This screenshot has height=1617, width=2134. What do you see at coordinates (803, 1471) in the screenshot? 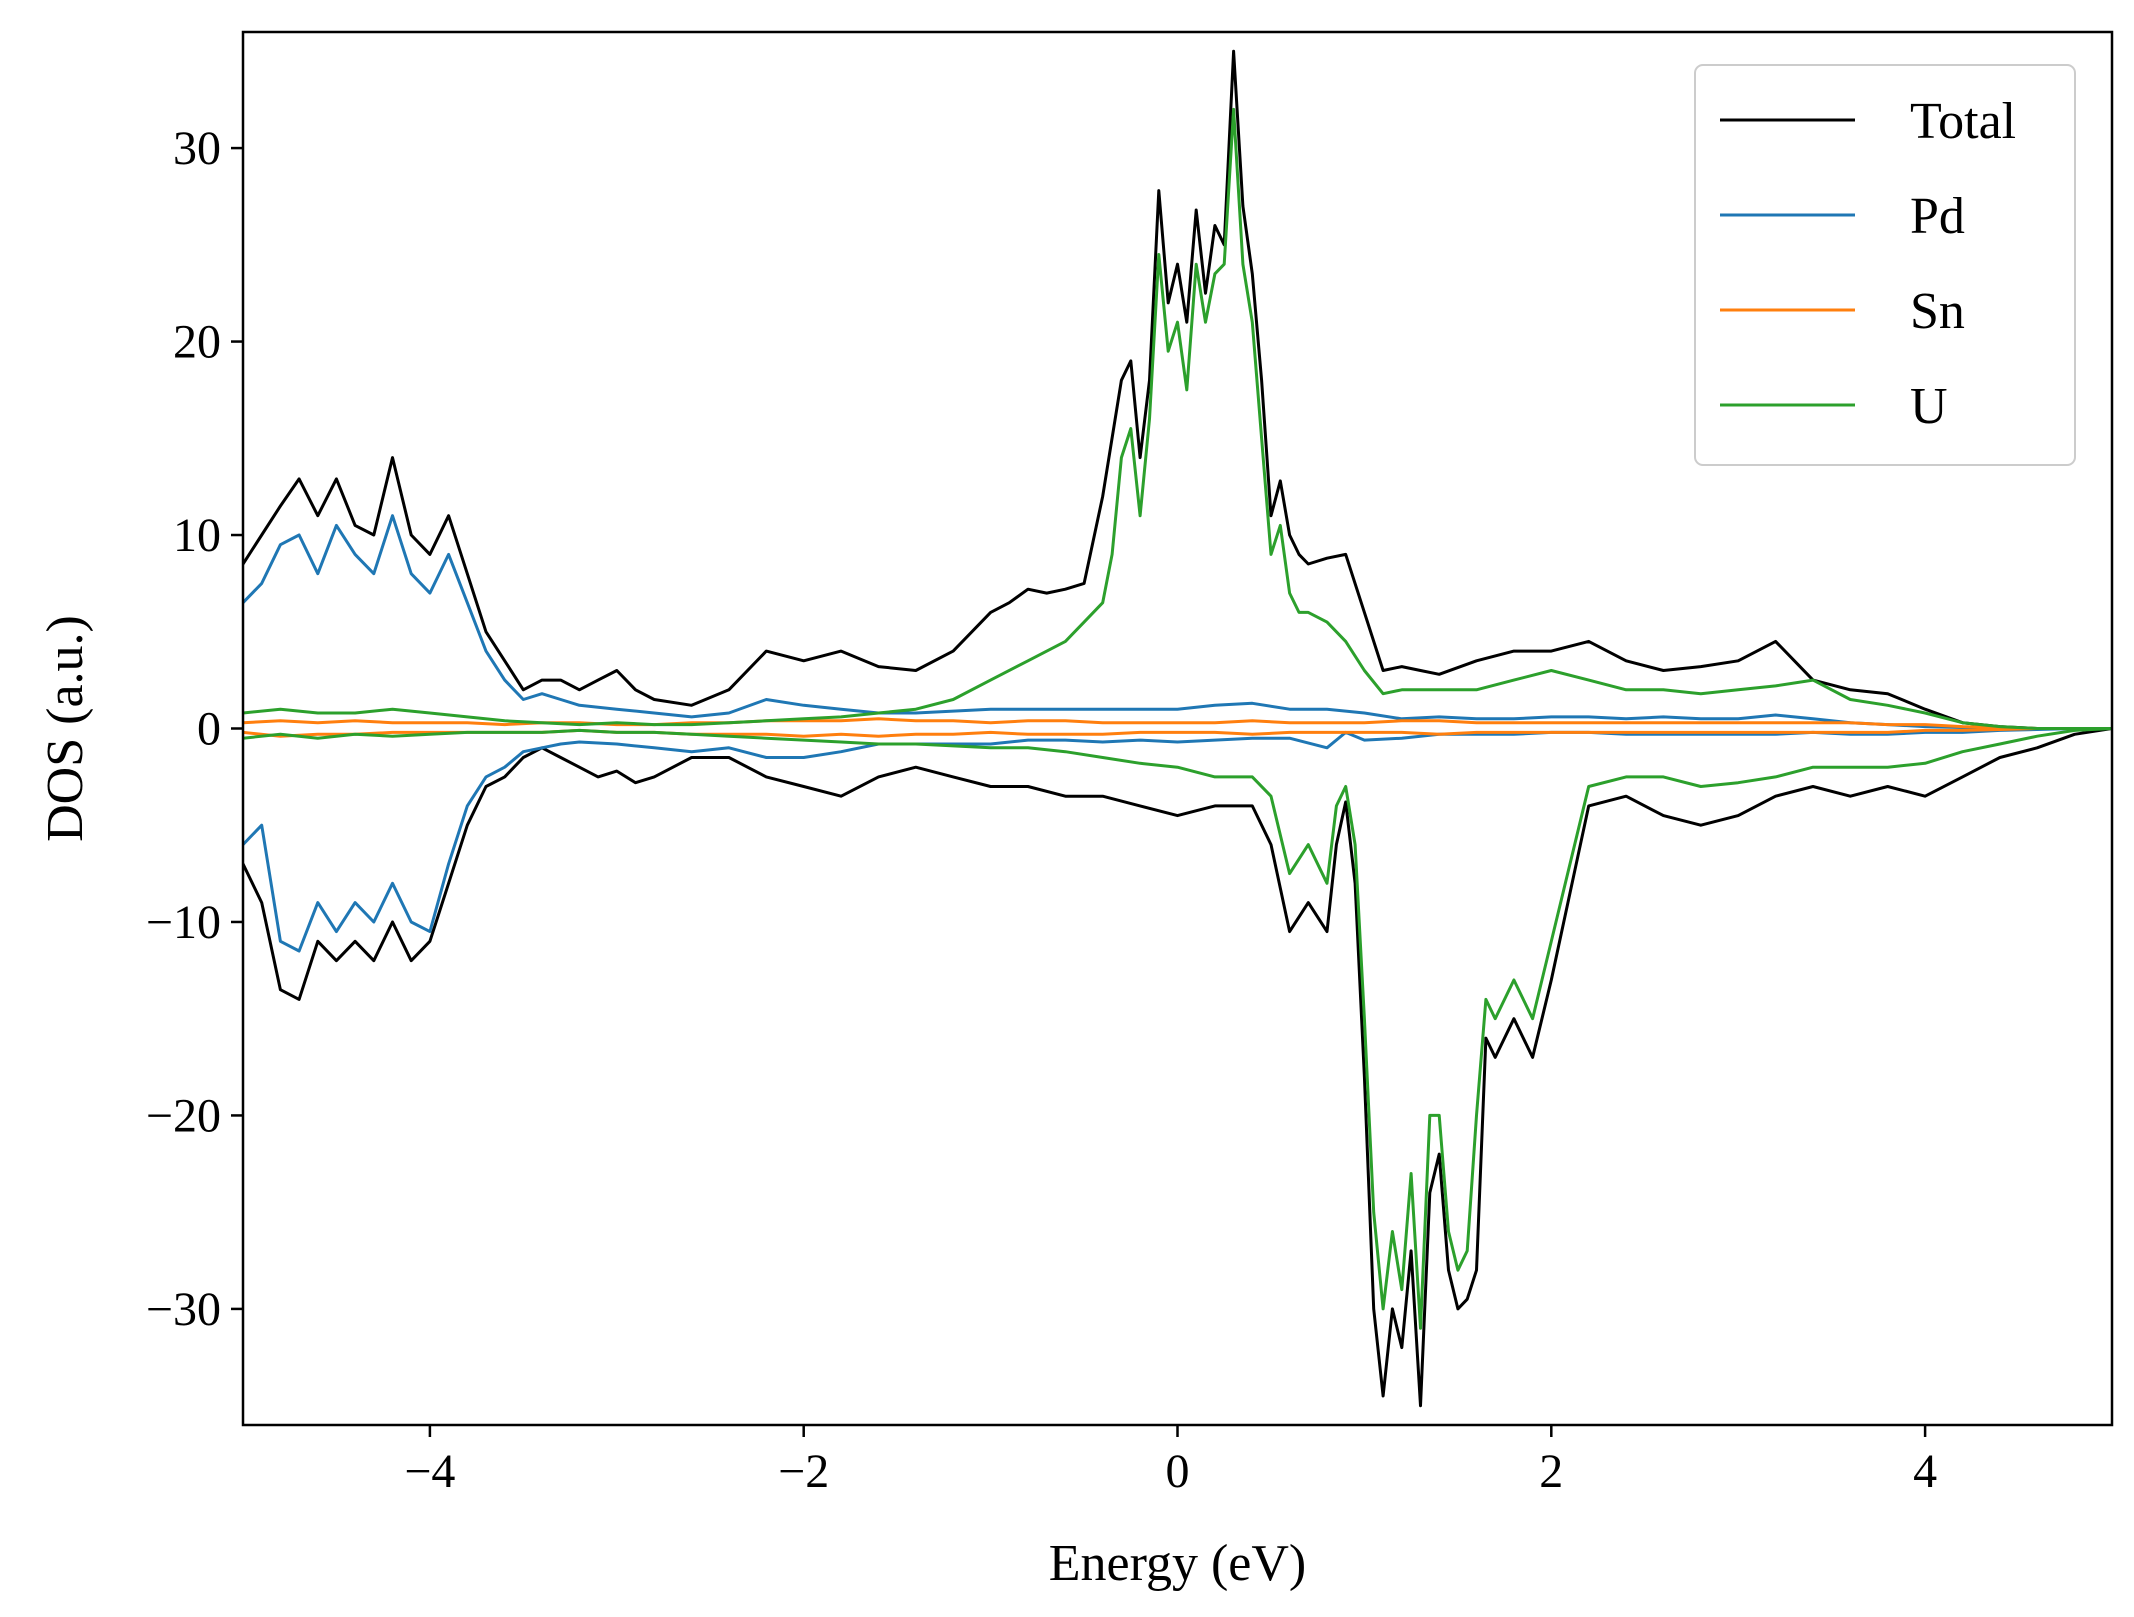
I see `x-tick-label: −2` at bounding box center [803, 1471].